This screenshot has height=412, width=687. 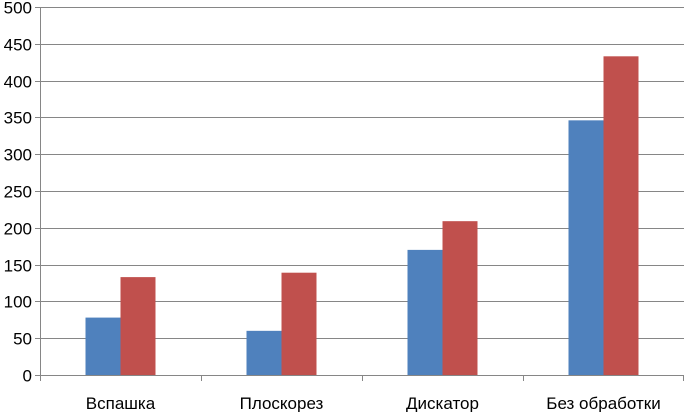 I want to click on y-tick-label: 150, so click(x=18, y=266).